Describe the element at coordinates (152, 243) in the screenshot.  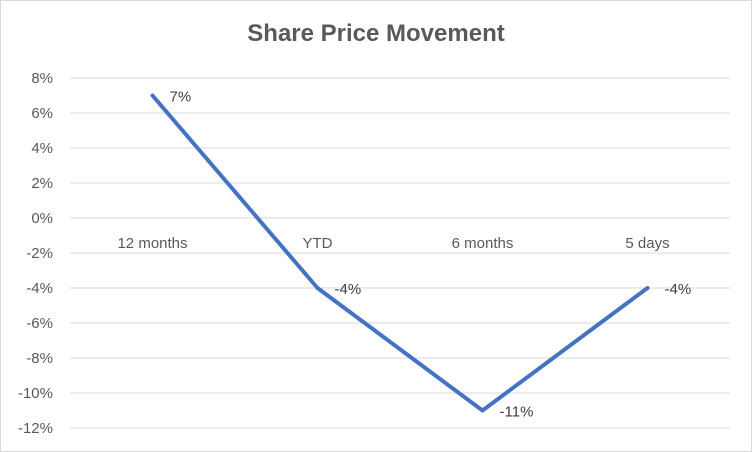
I see `x-tick-label: 12 months` at that location.